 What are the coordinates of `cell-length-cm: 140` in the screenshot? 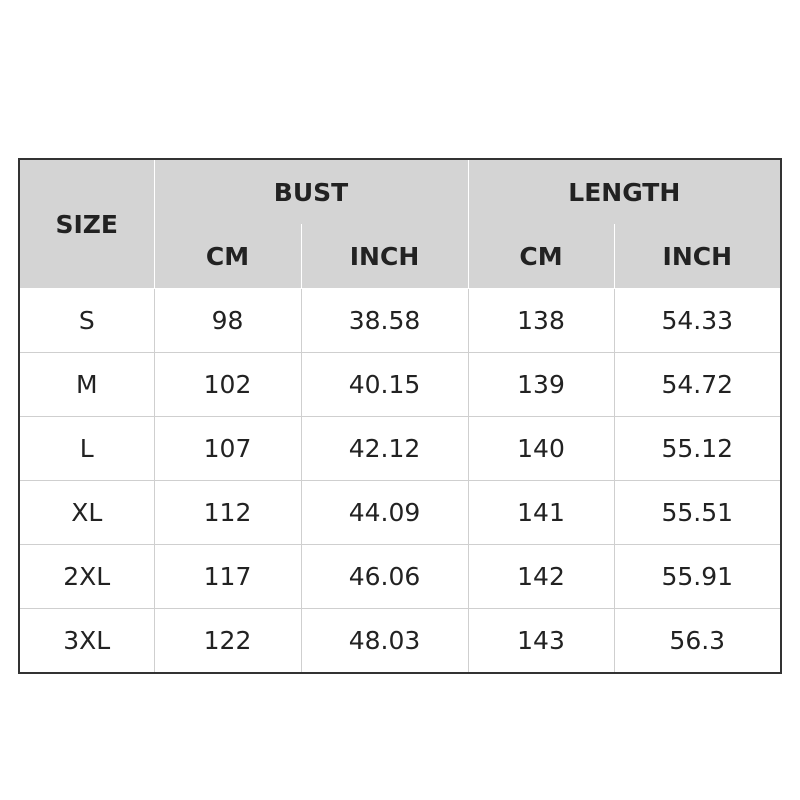 It's located at (541, 448).